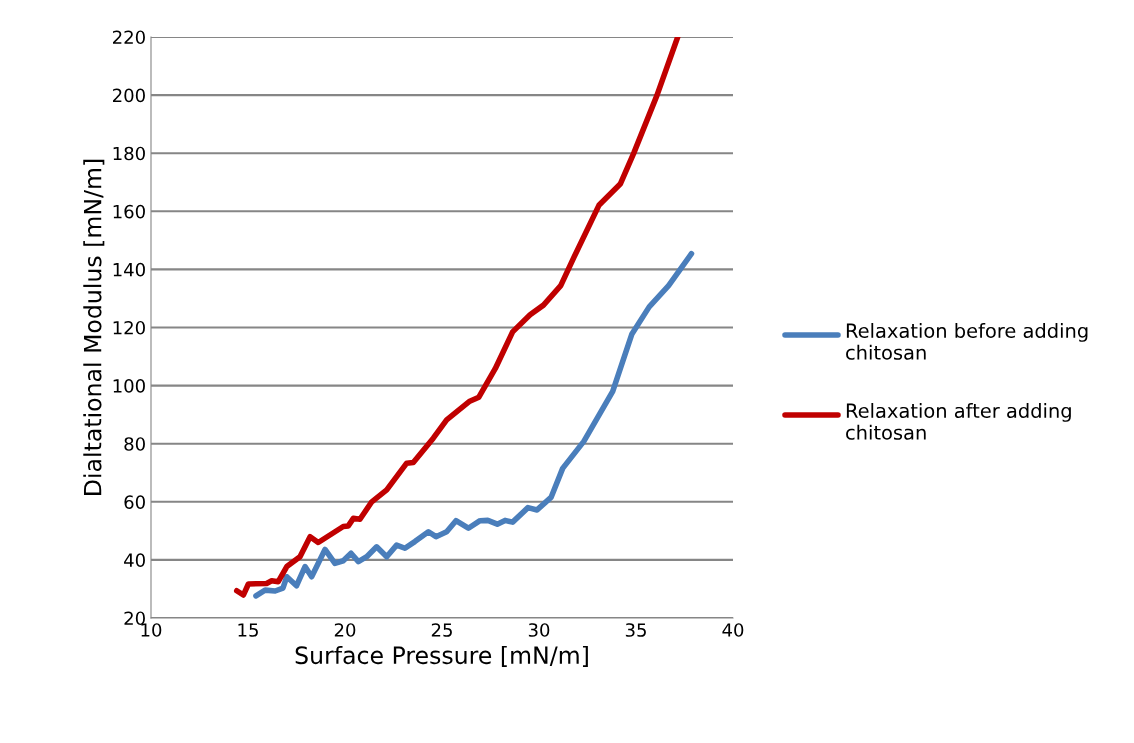 Image resolution: width=1134 pixels, height=743 pixels. I want to click on y-tick-label: 100, so click(129, 386).